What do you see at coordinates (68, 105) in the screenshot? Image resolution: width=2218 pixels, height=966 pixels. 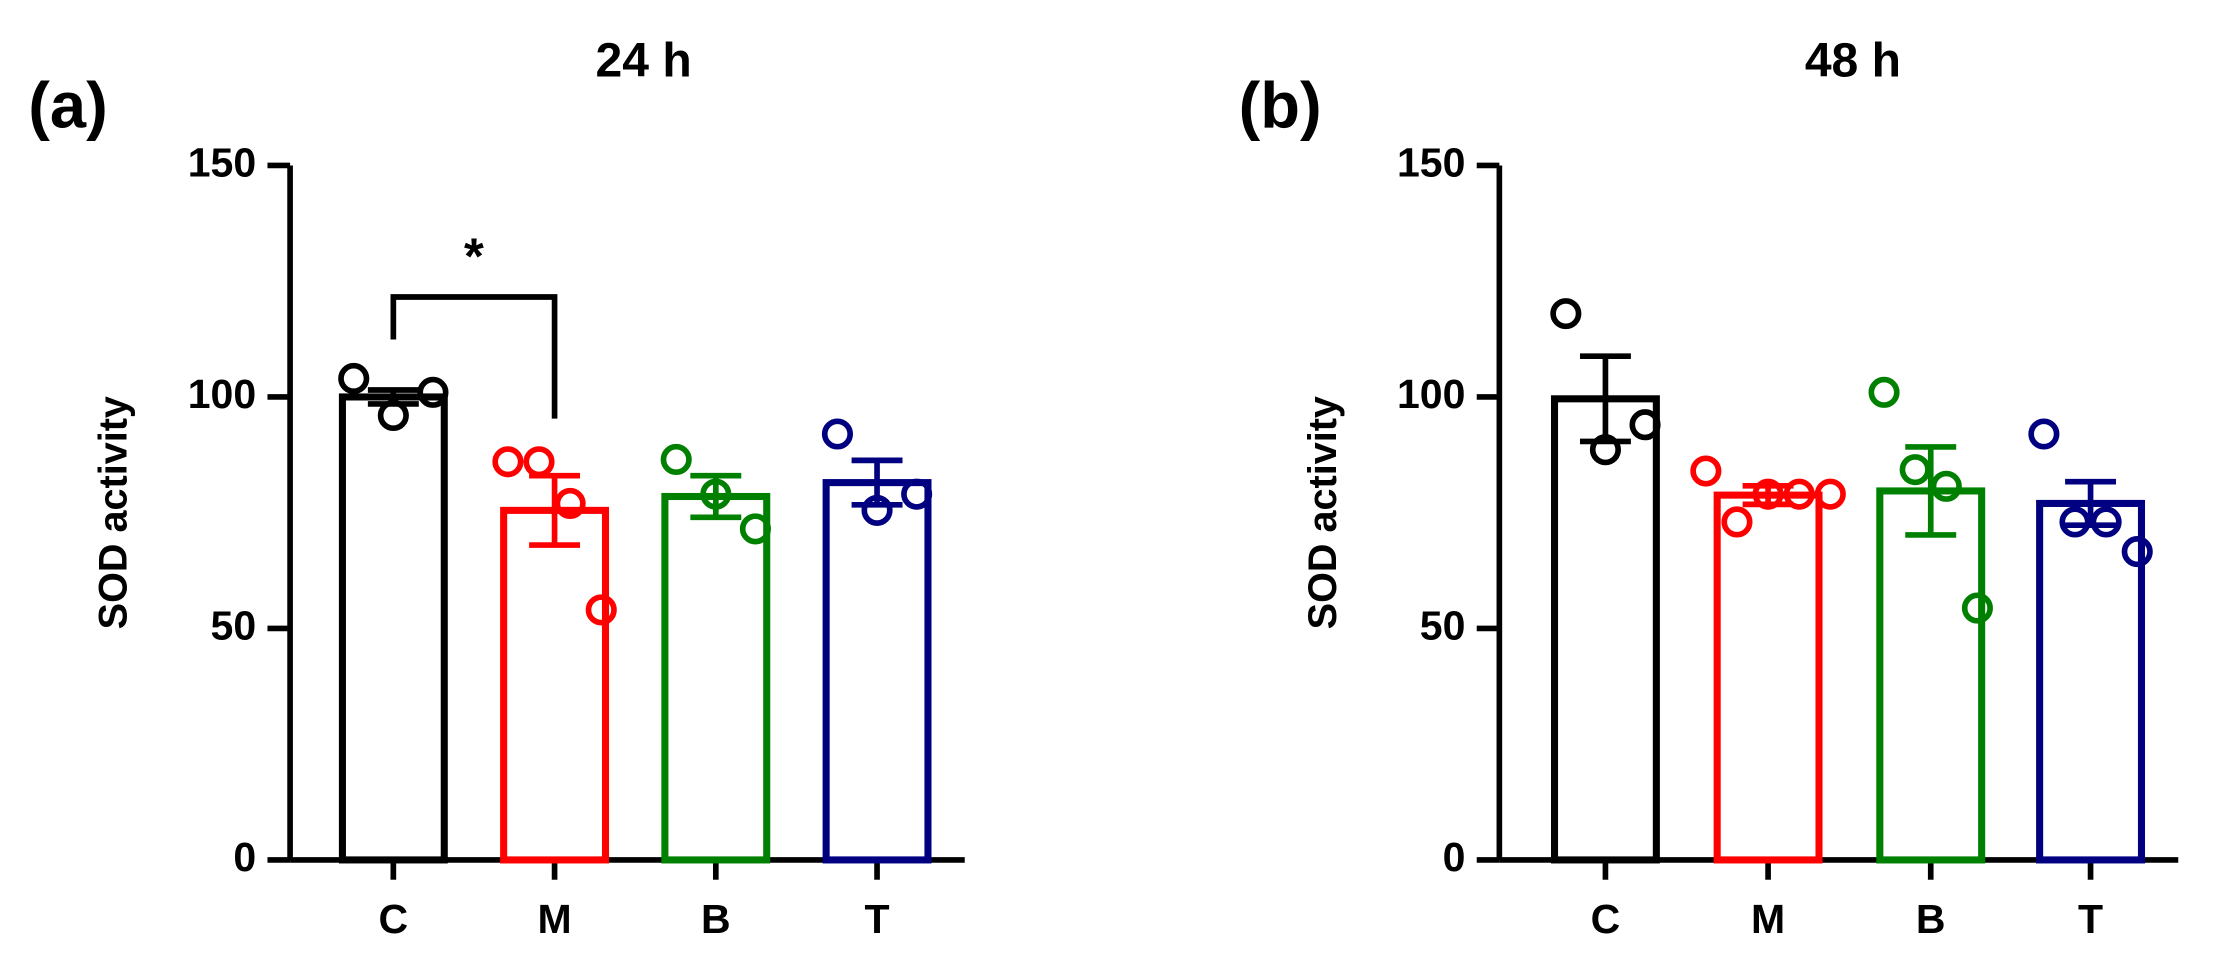 I see `panel-label: (a)` at bounding box center [68, 105].